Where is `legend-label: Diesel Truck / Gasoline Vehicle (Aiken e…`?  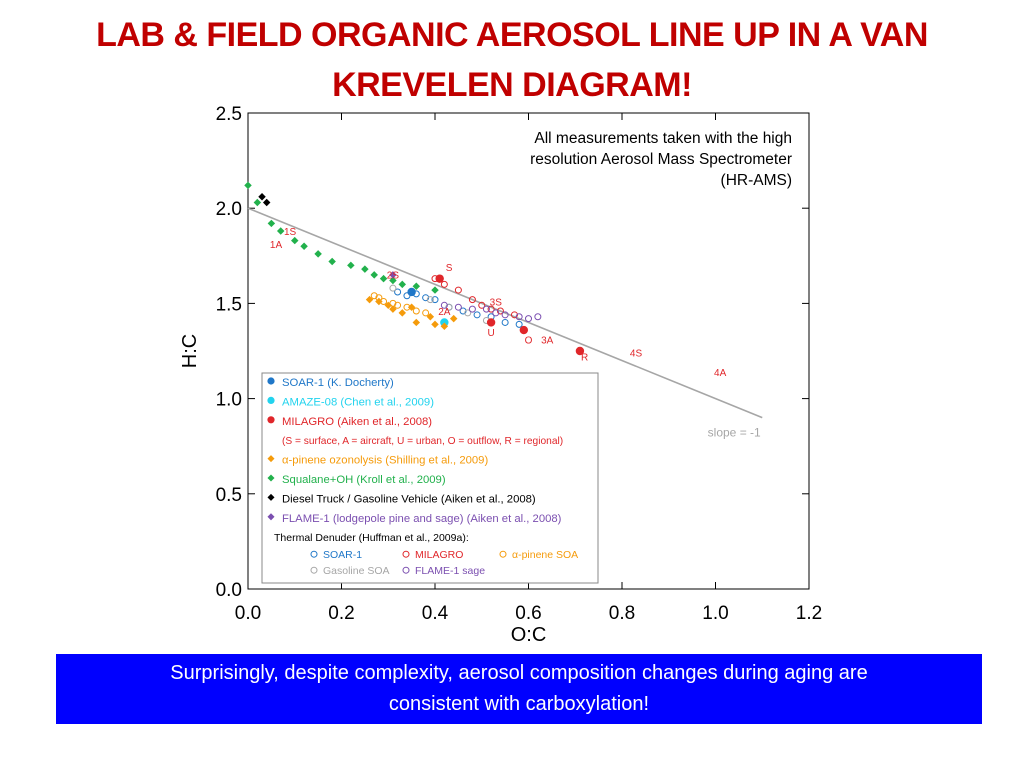
legend-label: Diesel Truck / Gasoline Vehicle (Aiken e… is located at coordinates (409, 499).